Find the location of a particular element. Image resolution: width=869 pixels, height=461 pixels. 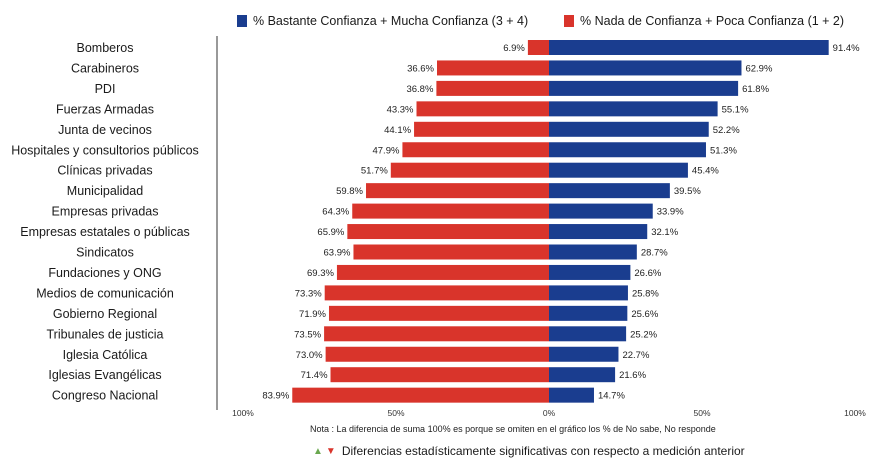

value-label-trust: 21.6% is located at coordinates (632, 375).